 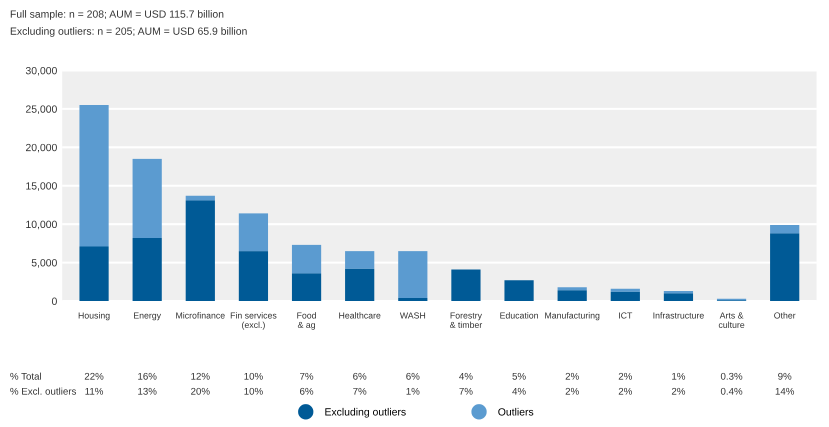 What do you see at coordinates (94, 391) in the screenshot?
I see `text: 11%` at bounding box center [94, 391].